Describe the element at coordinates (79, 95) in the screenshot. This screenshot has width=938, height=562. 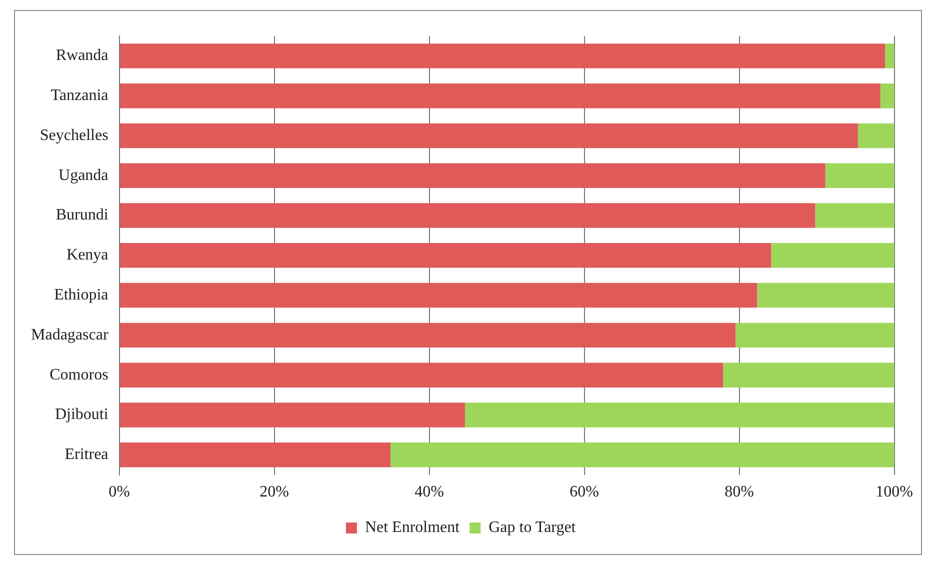
I see `y-tick-label: Tanzania` at that location.